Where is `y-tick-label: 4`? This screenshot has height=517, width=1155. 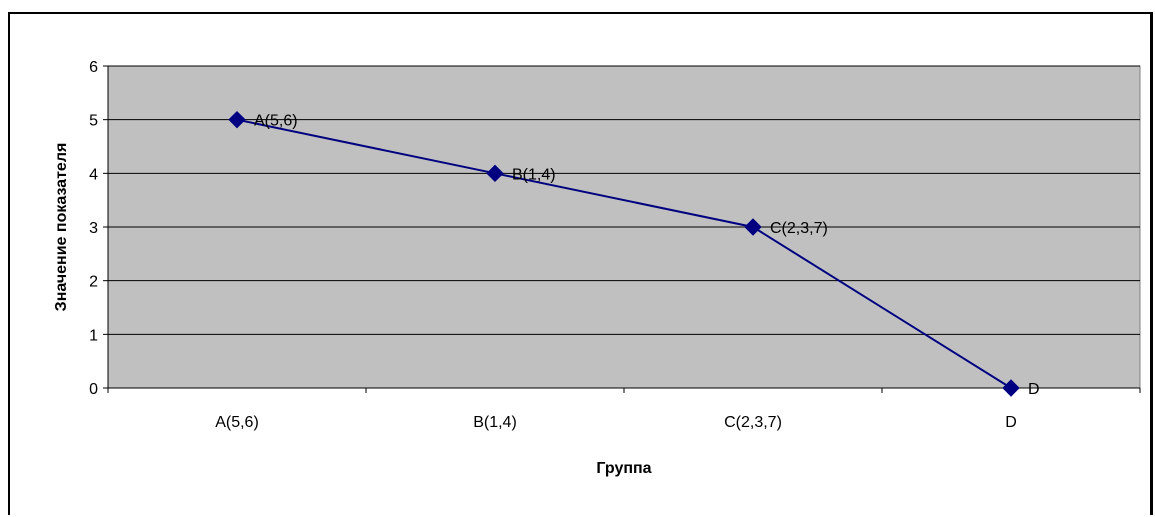 y-tick-label: 4 is located at coordinates (93, 174).